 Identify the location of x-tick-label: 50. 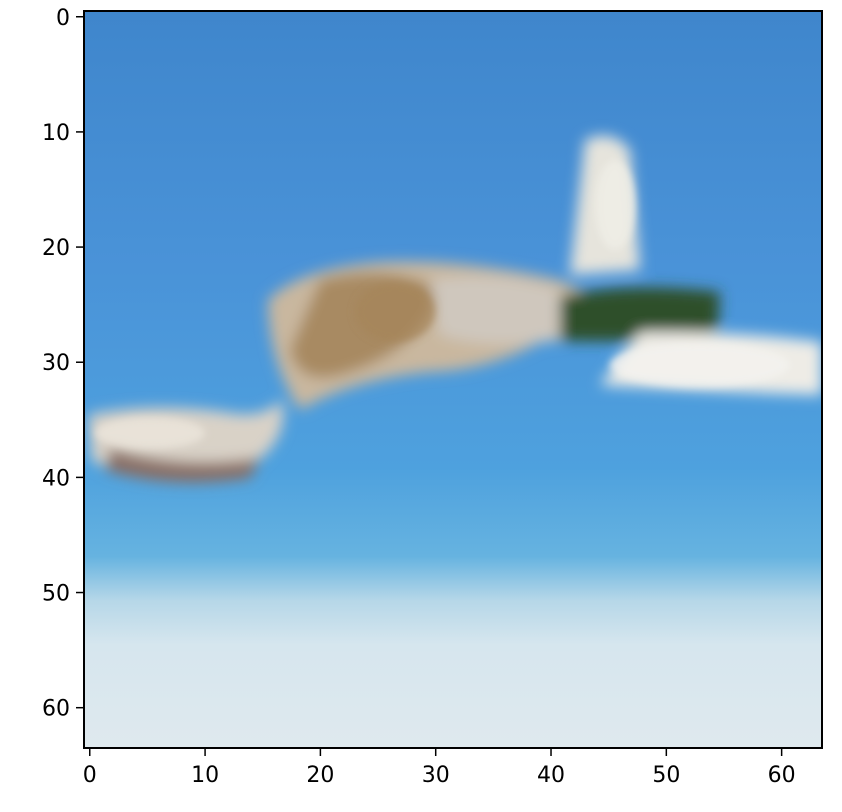
(666, 775).